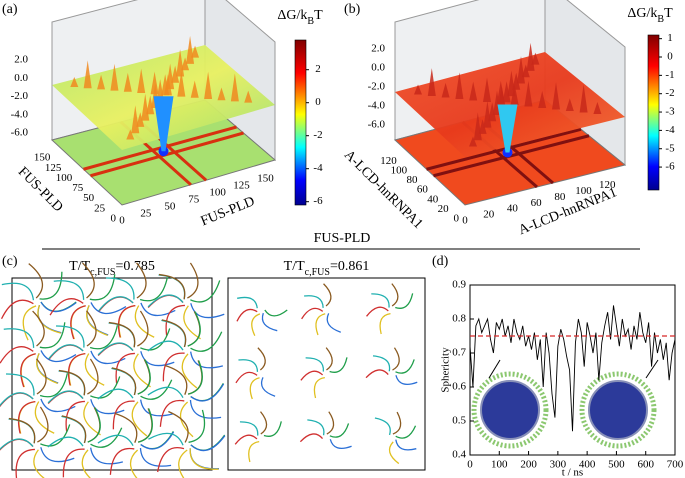 This screenshot has height=478, width=685. I want to click on arrow, so click(652, 369).